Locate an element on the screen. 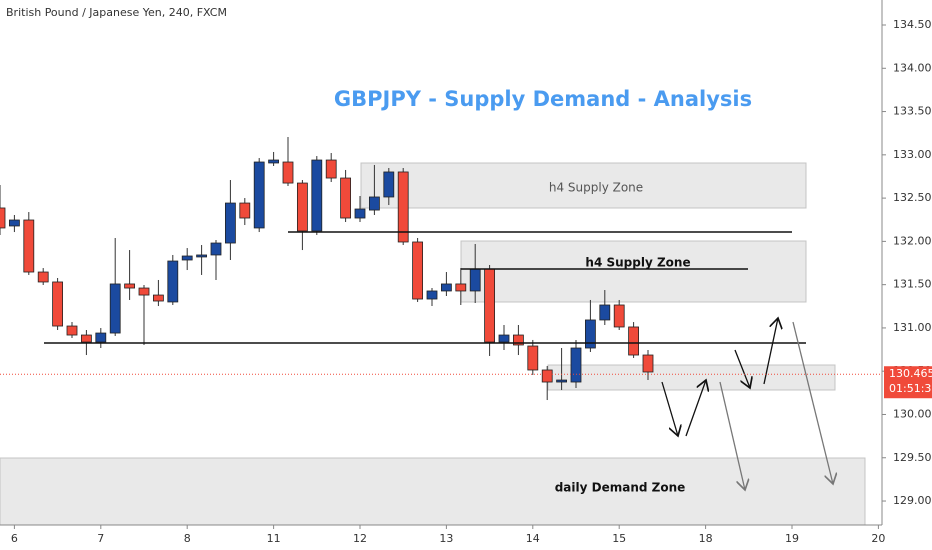 The height and width of the screenshot is (550, 932). y-tick-label: 132.000 is located at coordinates (912, 240).